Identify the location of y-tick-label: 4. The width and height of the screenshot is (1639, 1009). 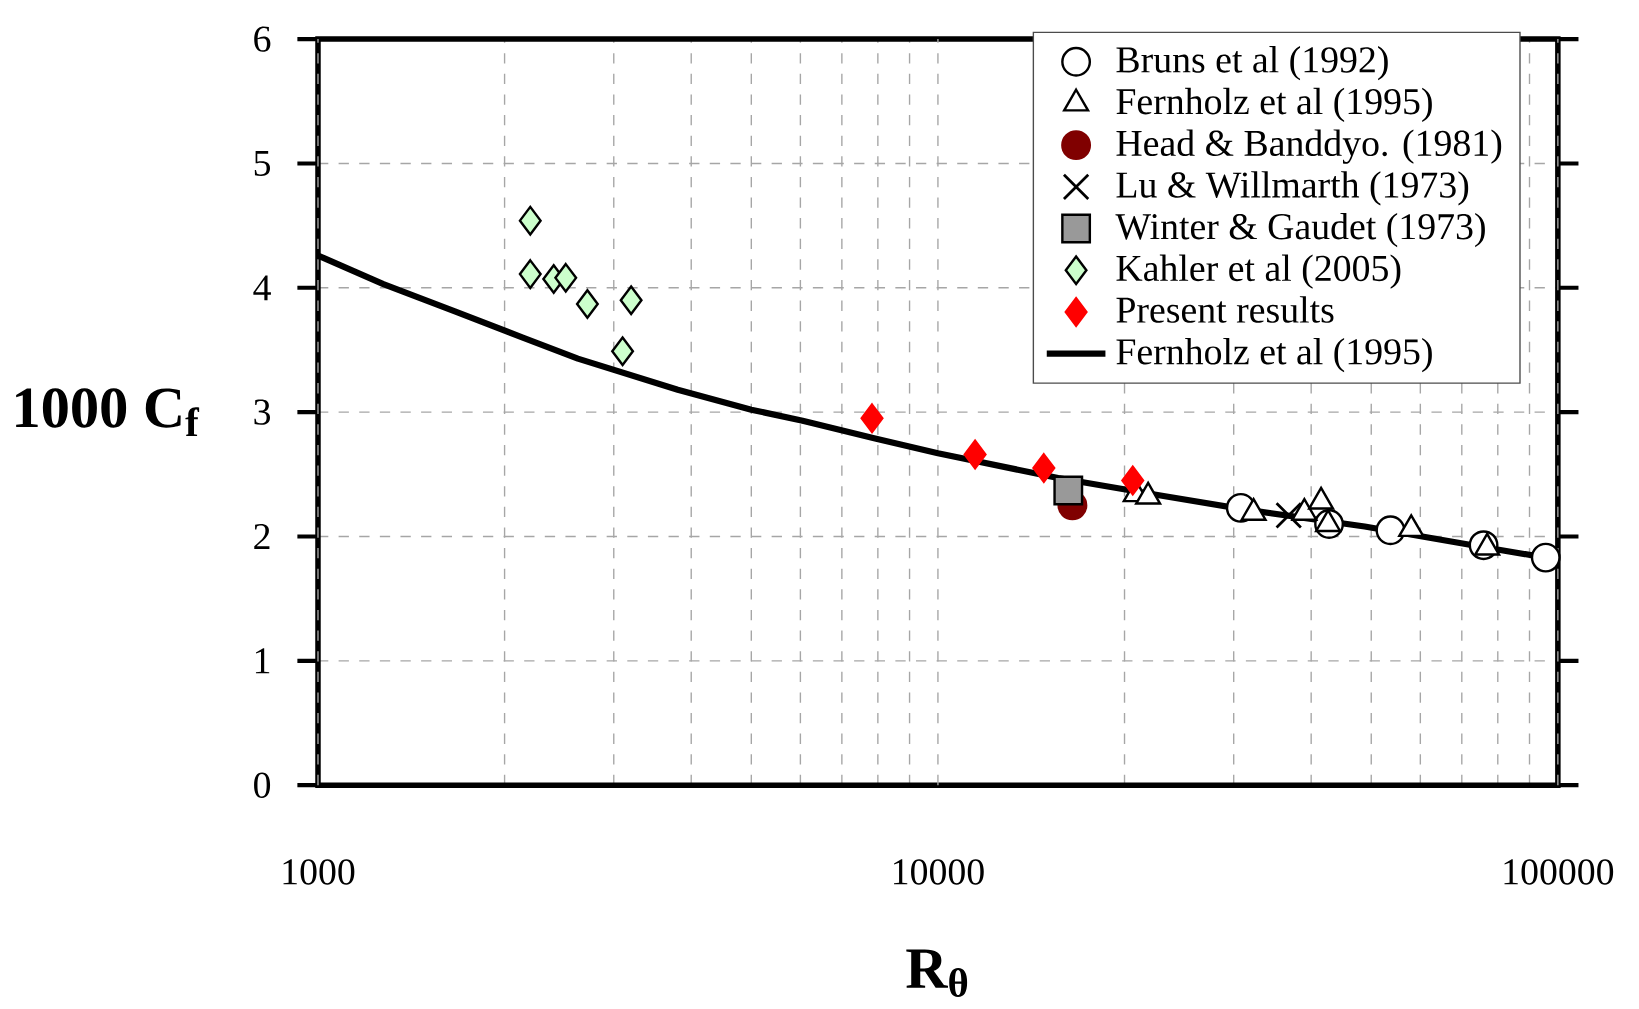
(262, 288).